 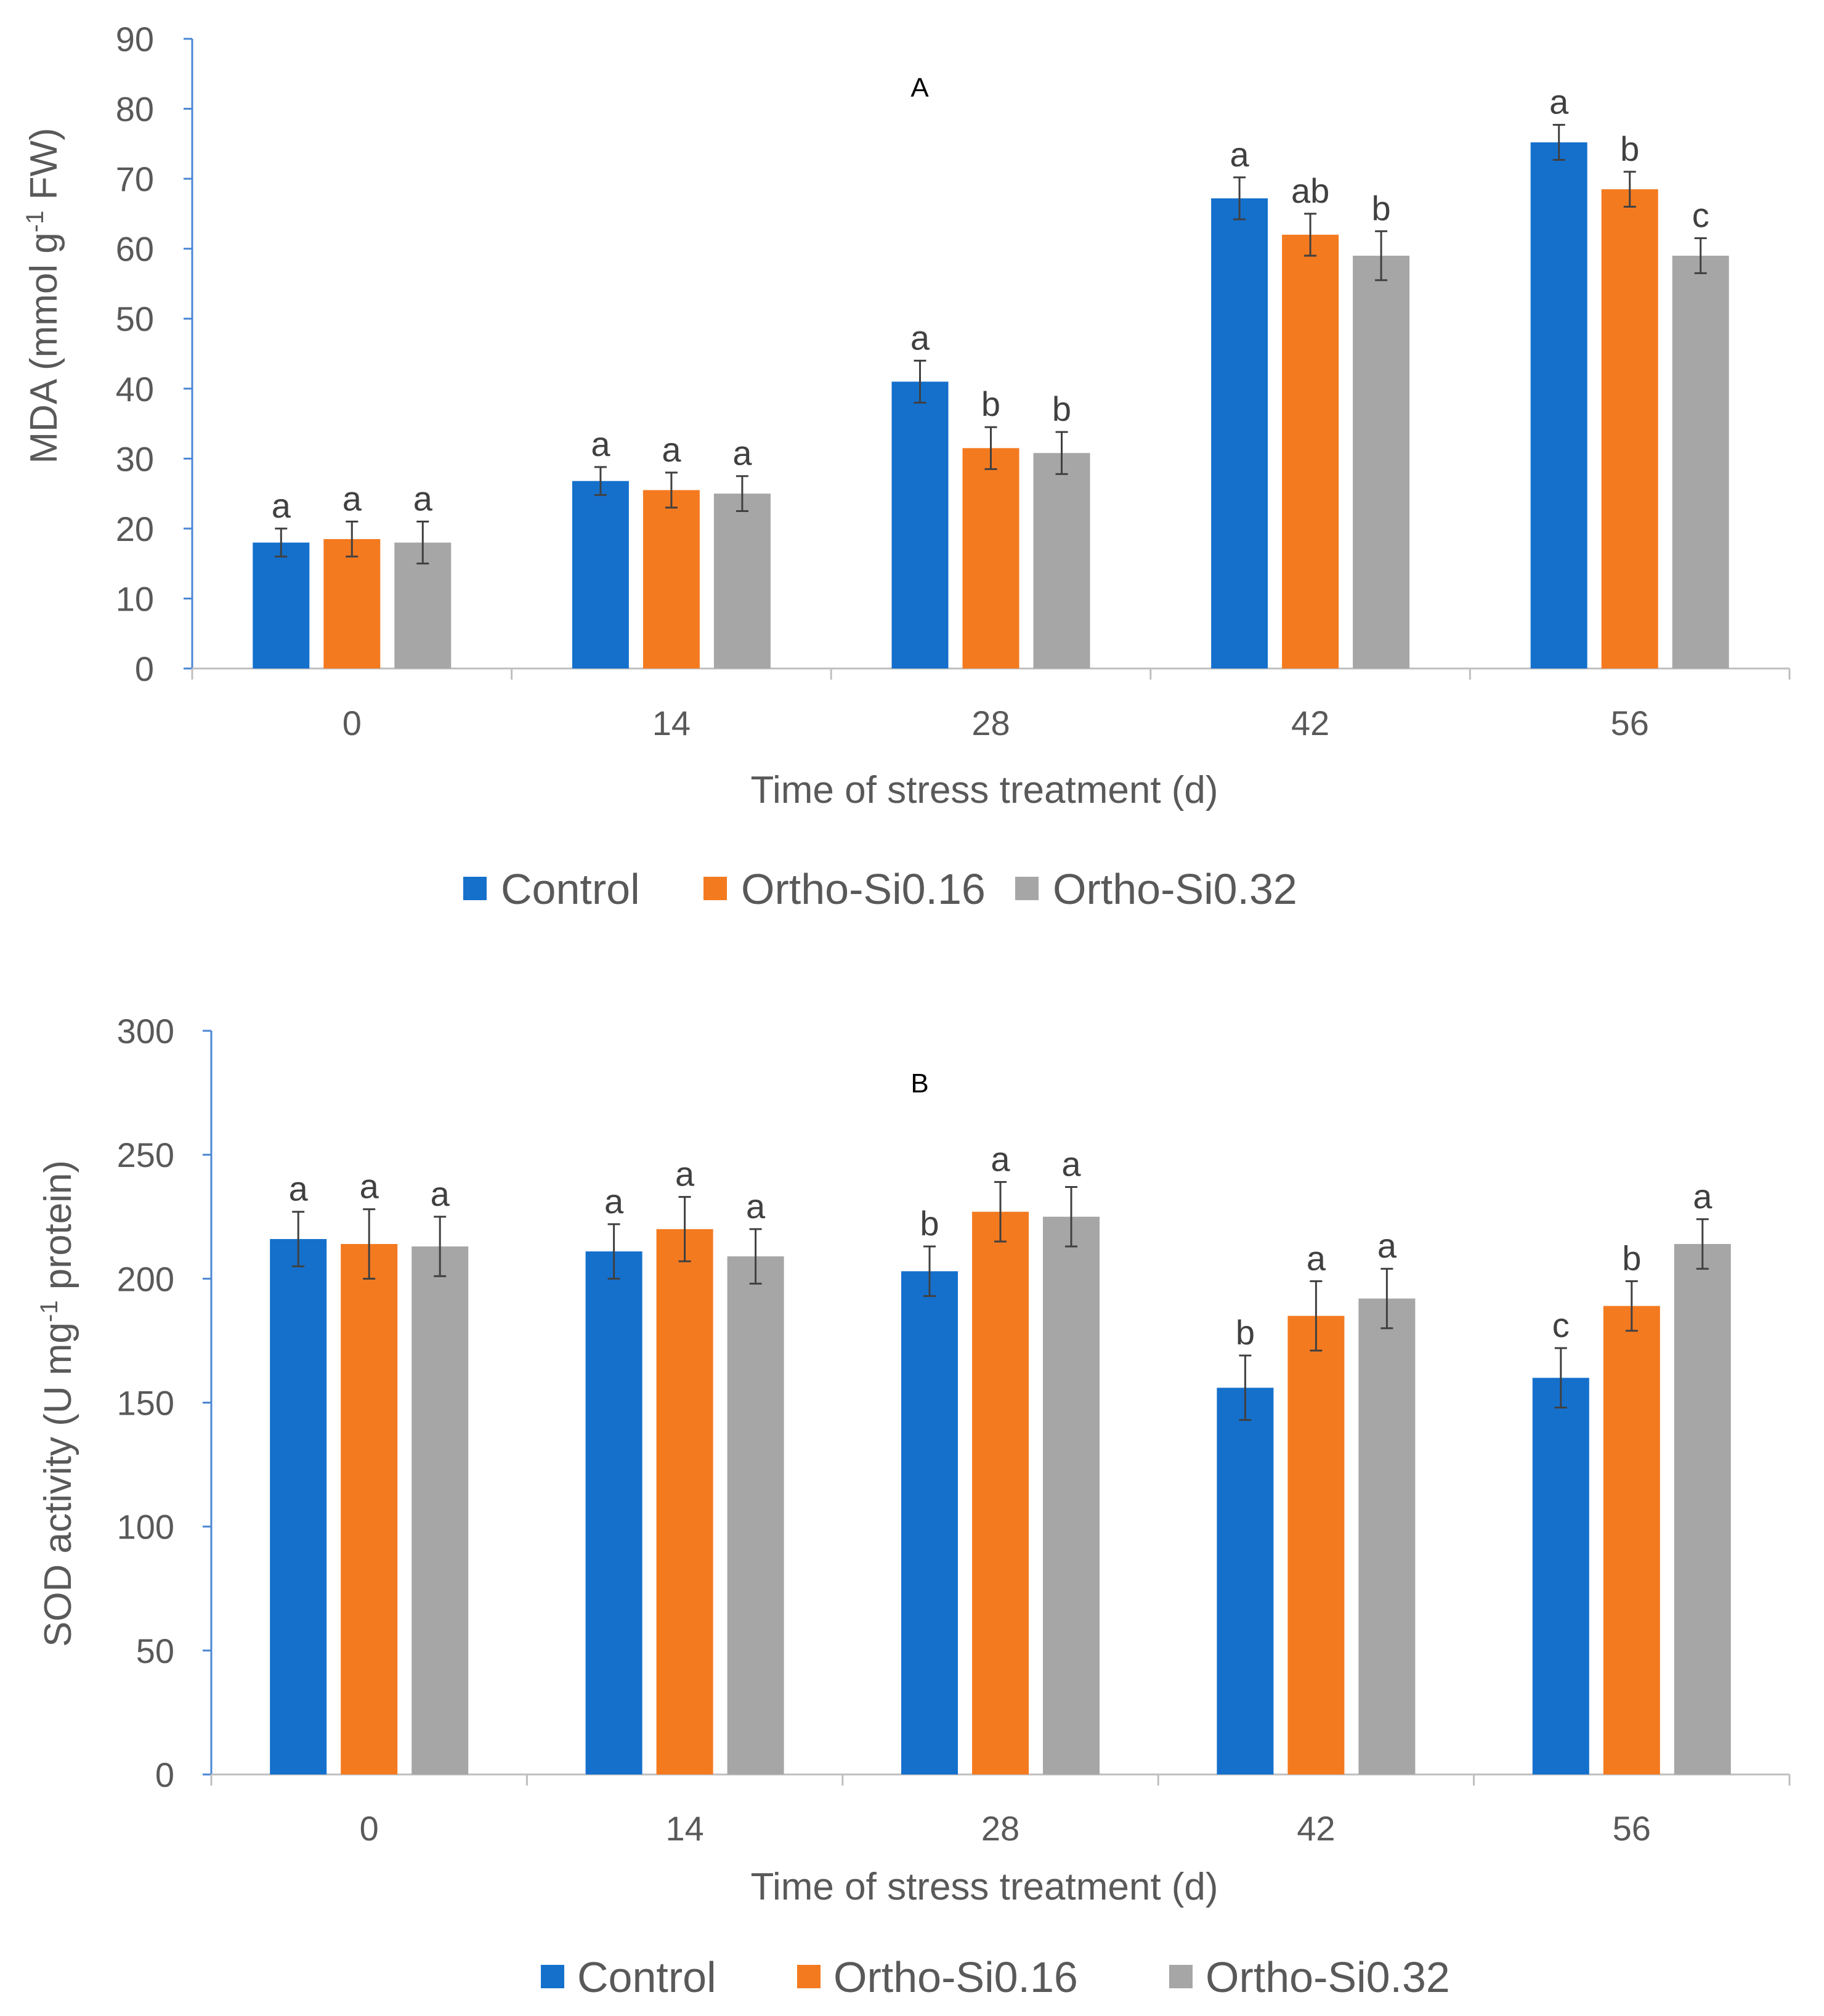 What do you see at coordinates (991, 723) in the screenshot?
I see `x-tick-label: 28` at bounding box center [991, 723].